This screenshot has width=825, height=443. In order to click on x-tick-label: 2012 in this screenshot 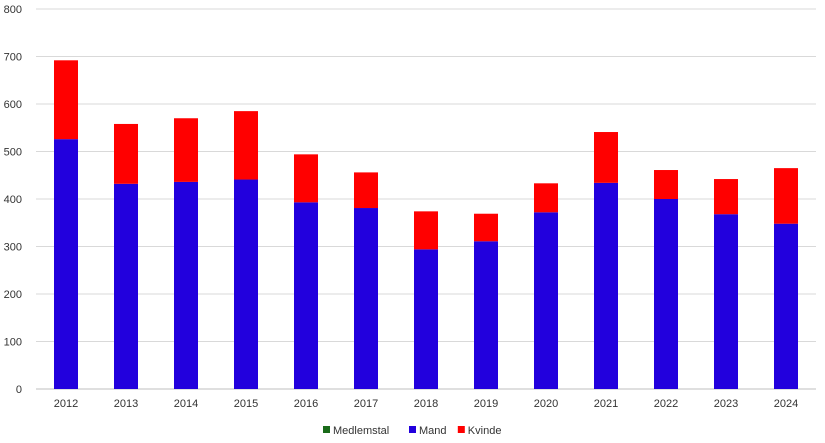, I will do `click(66, 404)`.